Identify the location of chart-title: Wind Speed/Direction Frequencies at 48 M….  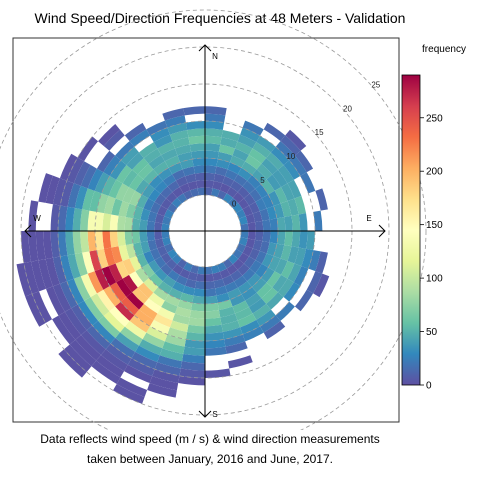
(220, 18).